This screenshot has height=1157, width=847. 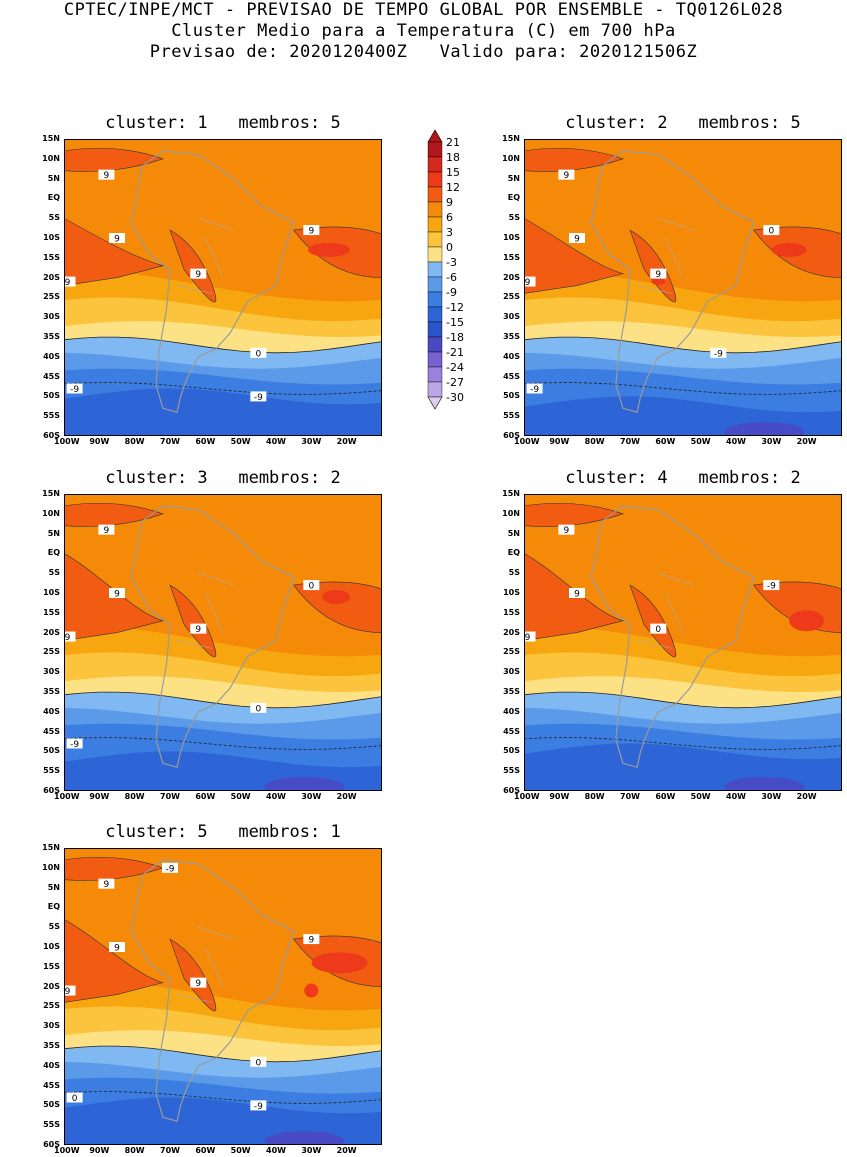 I want to click on lon-tick-label: 50W, so click(x=240, y=1150).